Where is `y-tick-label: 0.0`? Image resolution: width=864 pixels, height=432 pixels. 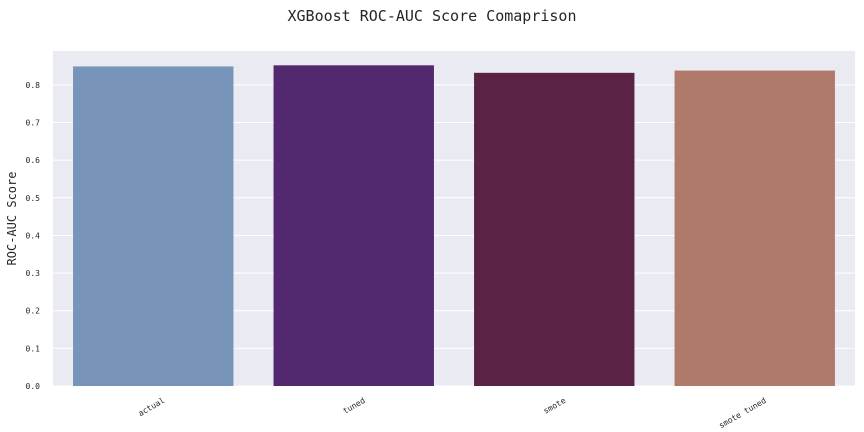
y-tick-label: 0.0 is located at coordinates (33, 386).